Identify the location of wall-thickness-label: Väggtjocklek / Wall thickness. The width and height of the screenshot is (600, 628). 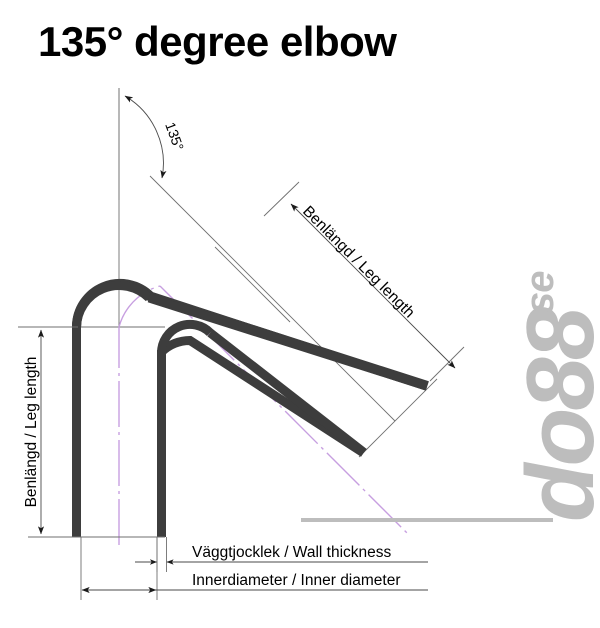
(292, 552).